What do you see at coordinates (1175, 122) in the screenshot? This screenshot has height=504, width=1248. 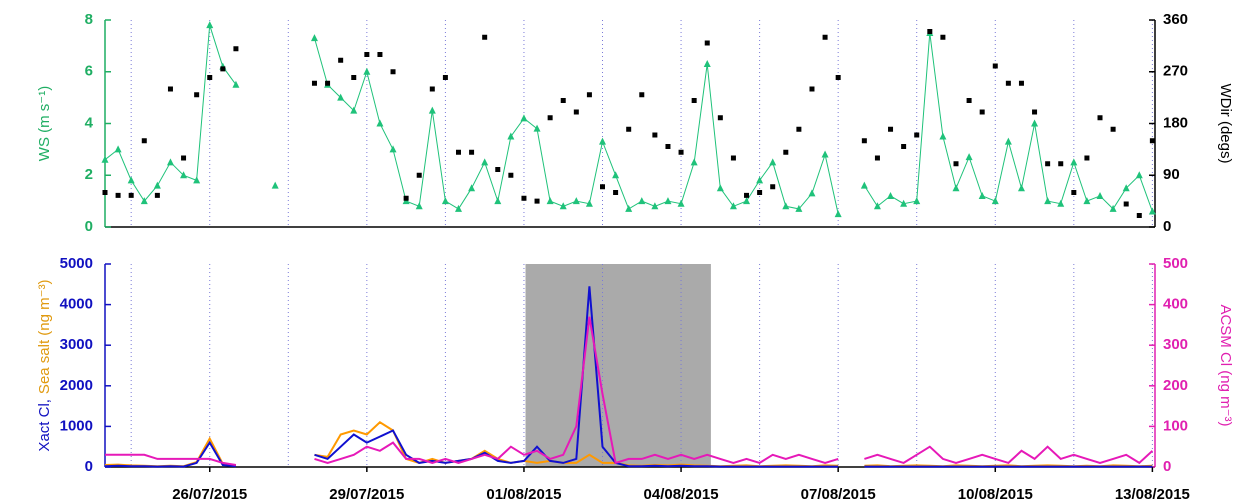 I see `y2-tick-label: 180` at bounding box center [1175, 122].